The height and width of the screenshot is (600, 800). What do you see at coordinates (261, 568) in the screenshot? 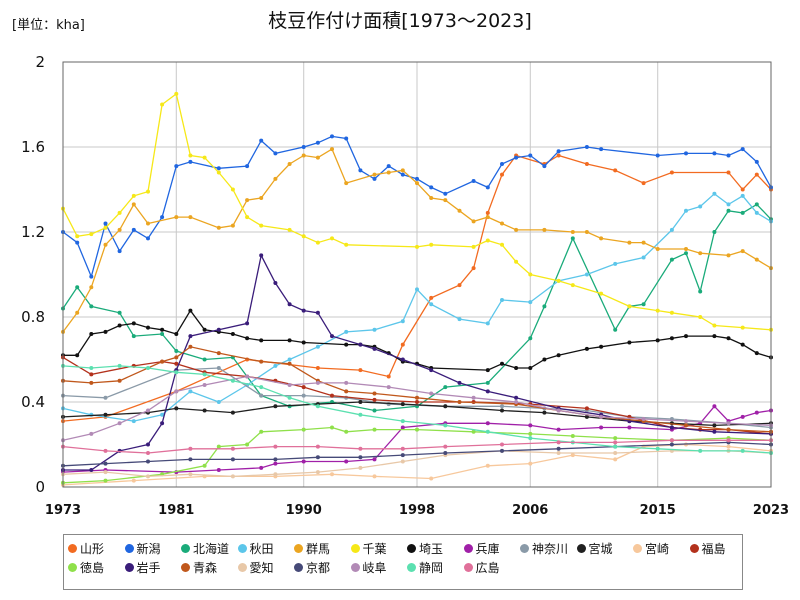
I see `legend-label: 愛知` at bounding box center [261, 568].